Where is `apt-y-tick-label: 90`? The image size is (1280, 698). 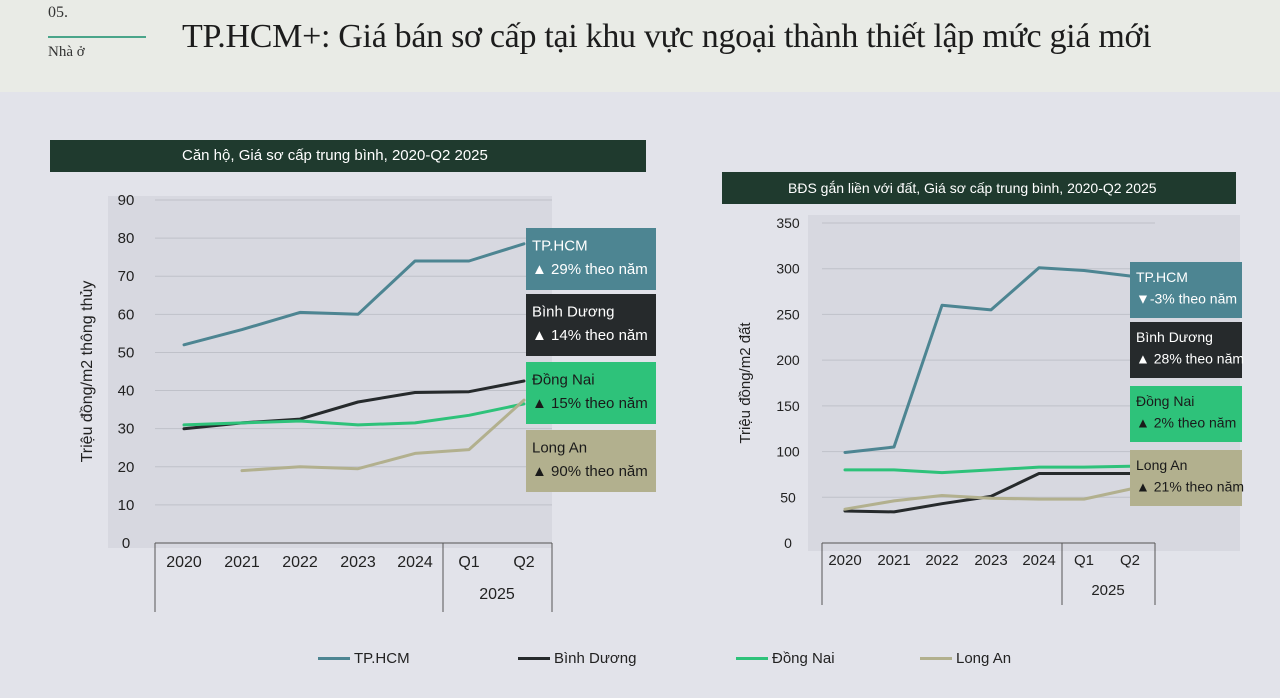
apt-y-tick-label: 90 is located at coordinates (126, 200).